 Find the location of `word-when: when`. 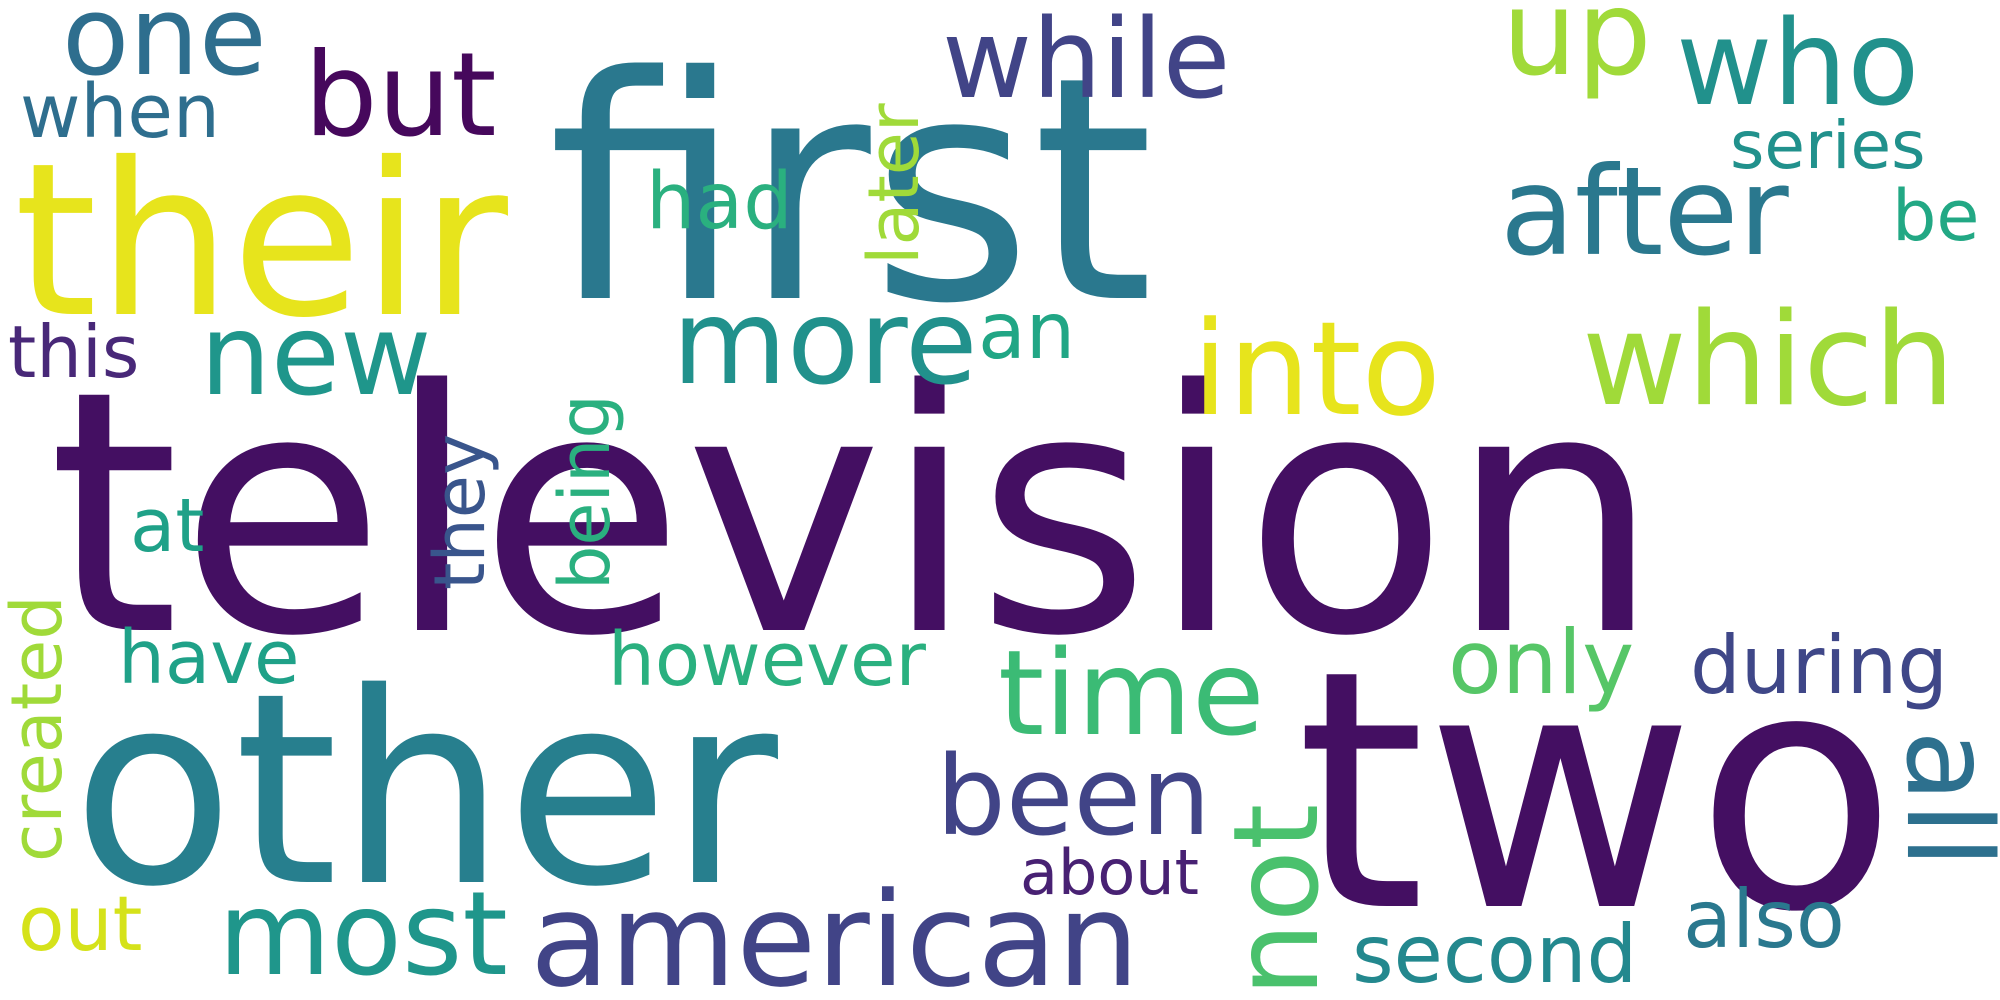

word-when: when is located at coordinates (120, 112).